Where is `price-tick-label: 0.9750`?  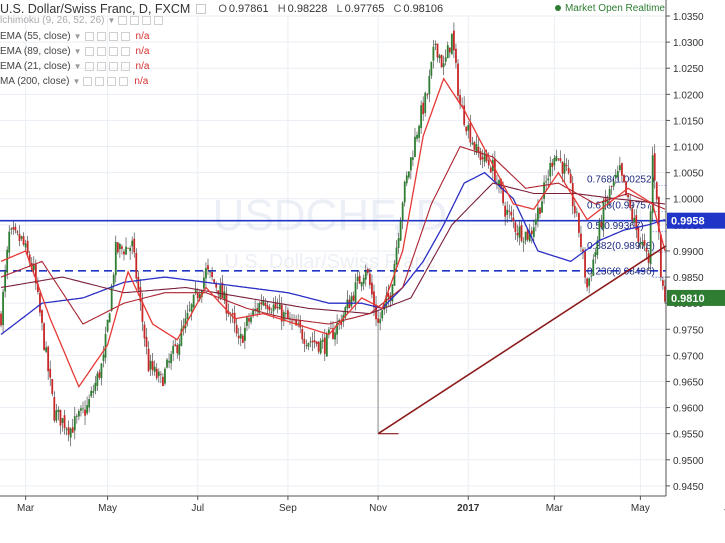 price-tick-label: 0.9750 is located at coordinates (688, 330).